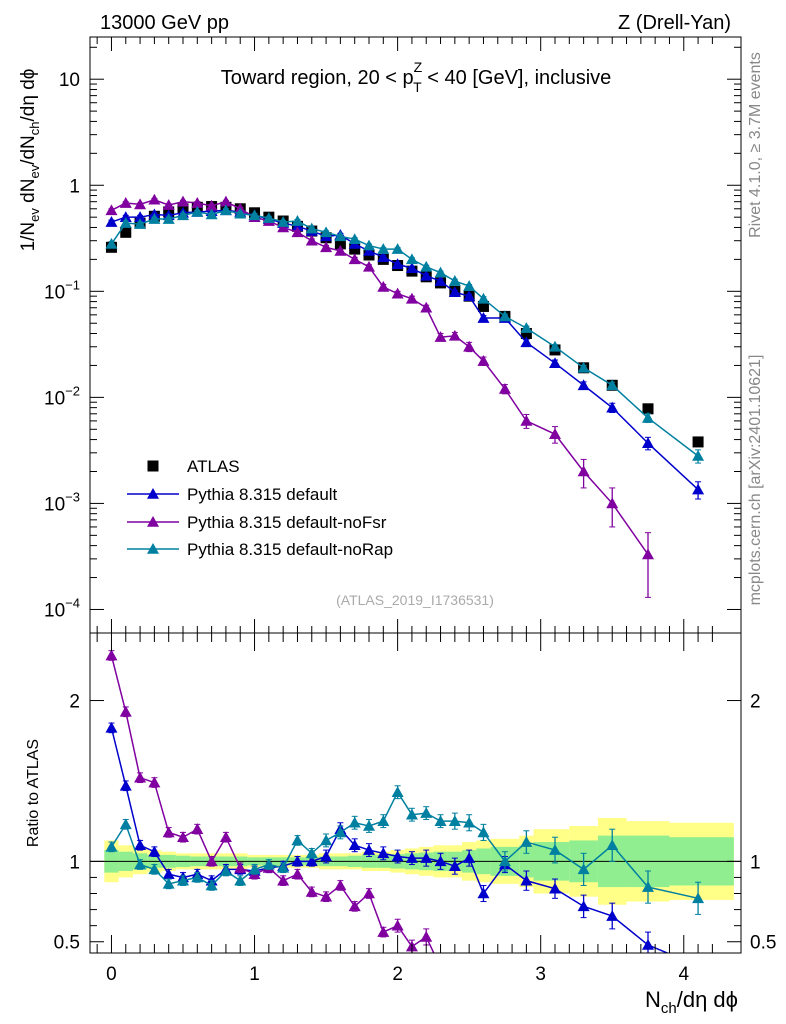 This screenshot has width=786, height=1024. What do you see at coordinates (707, 999) in the screenshot?
I see `xlabel-post: /dη dϕ` at bounding box center [707, 999].